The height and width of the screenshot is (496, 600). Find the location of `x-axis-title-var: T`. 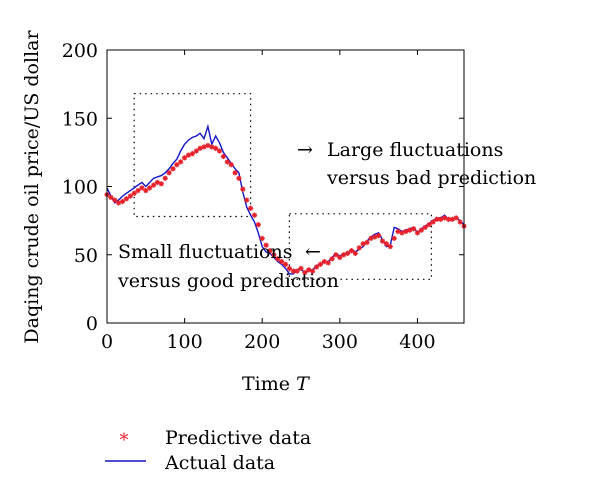

x-axis-title-var: T is located at coordinates (303, 384).